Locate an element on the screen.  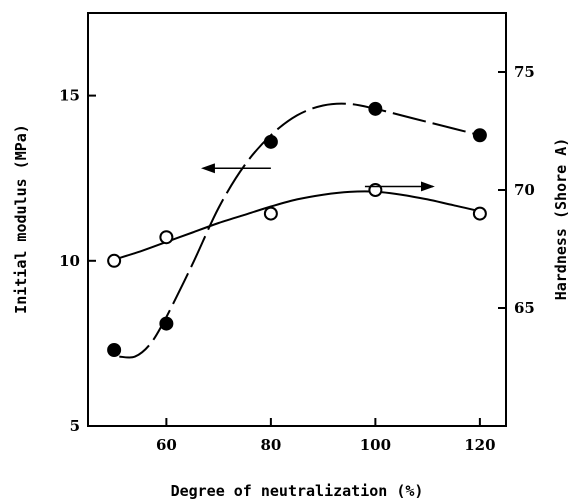
x-tick-label: 100 is located at coordinates (375, 445).